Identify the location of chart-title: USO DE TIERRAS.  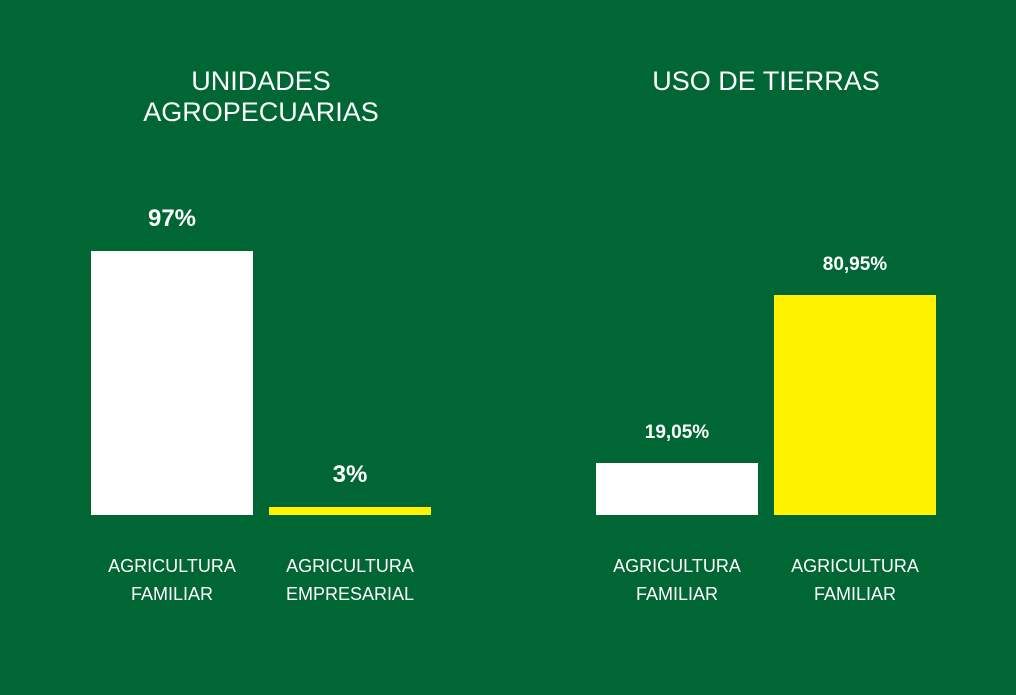
(766, 81).